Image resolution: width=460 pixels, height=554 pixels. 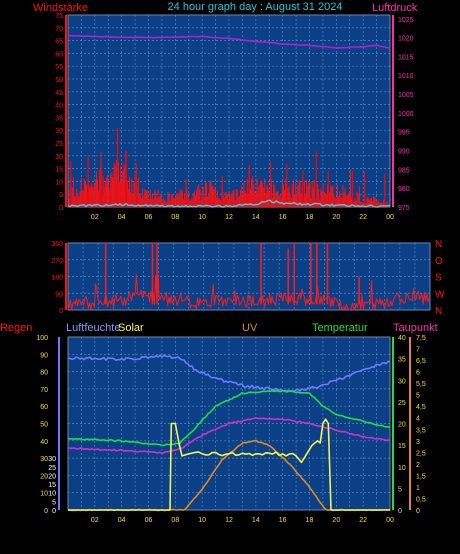 What do you see at coordinates (402, 403) in the screenshot?
I see `temperature-tick-label: 25` at bounding box center [402, 403].